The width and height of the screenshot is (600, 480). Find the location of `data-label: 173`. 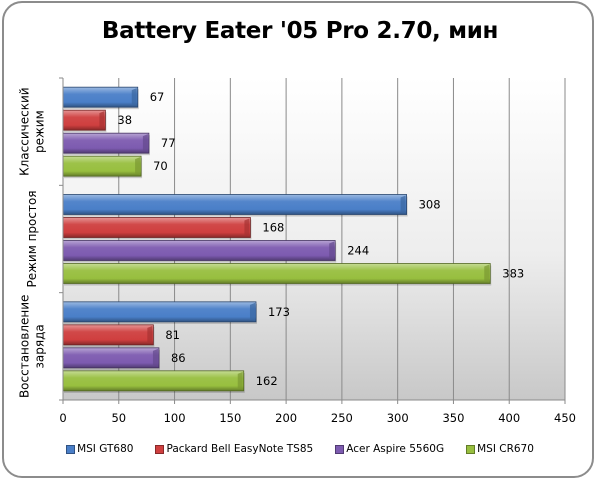

data-label: 173 is located at coordinates (279, 312).